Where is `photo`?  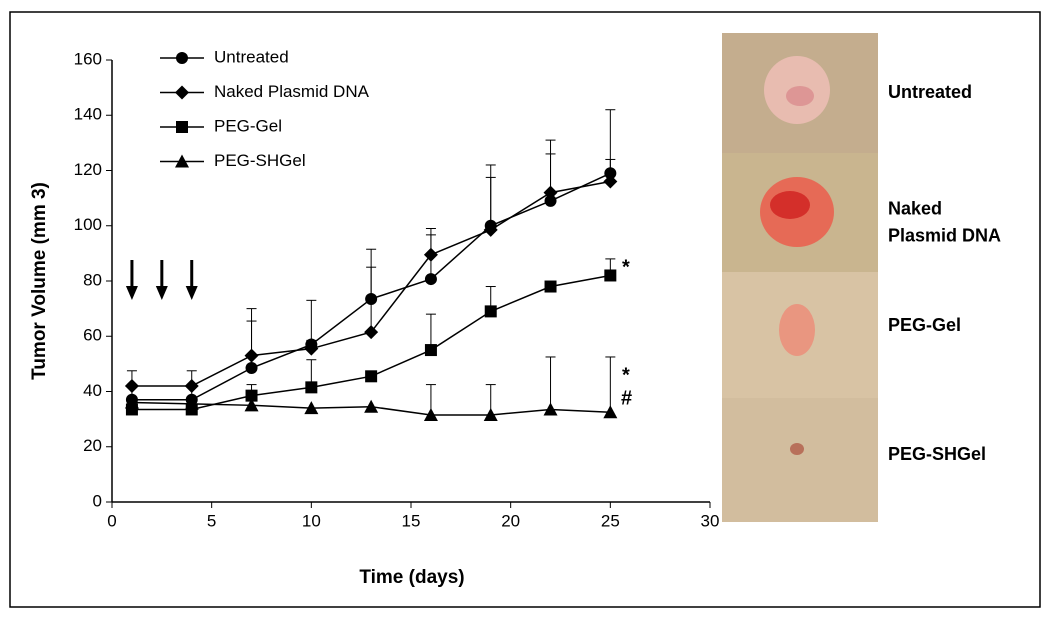
photo is located at coordinates (800, 460).